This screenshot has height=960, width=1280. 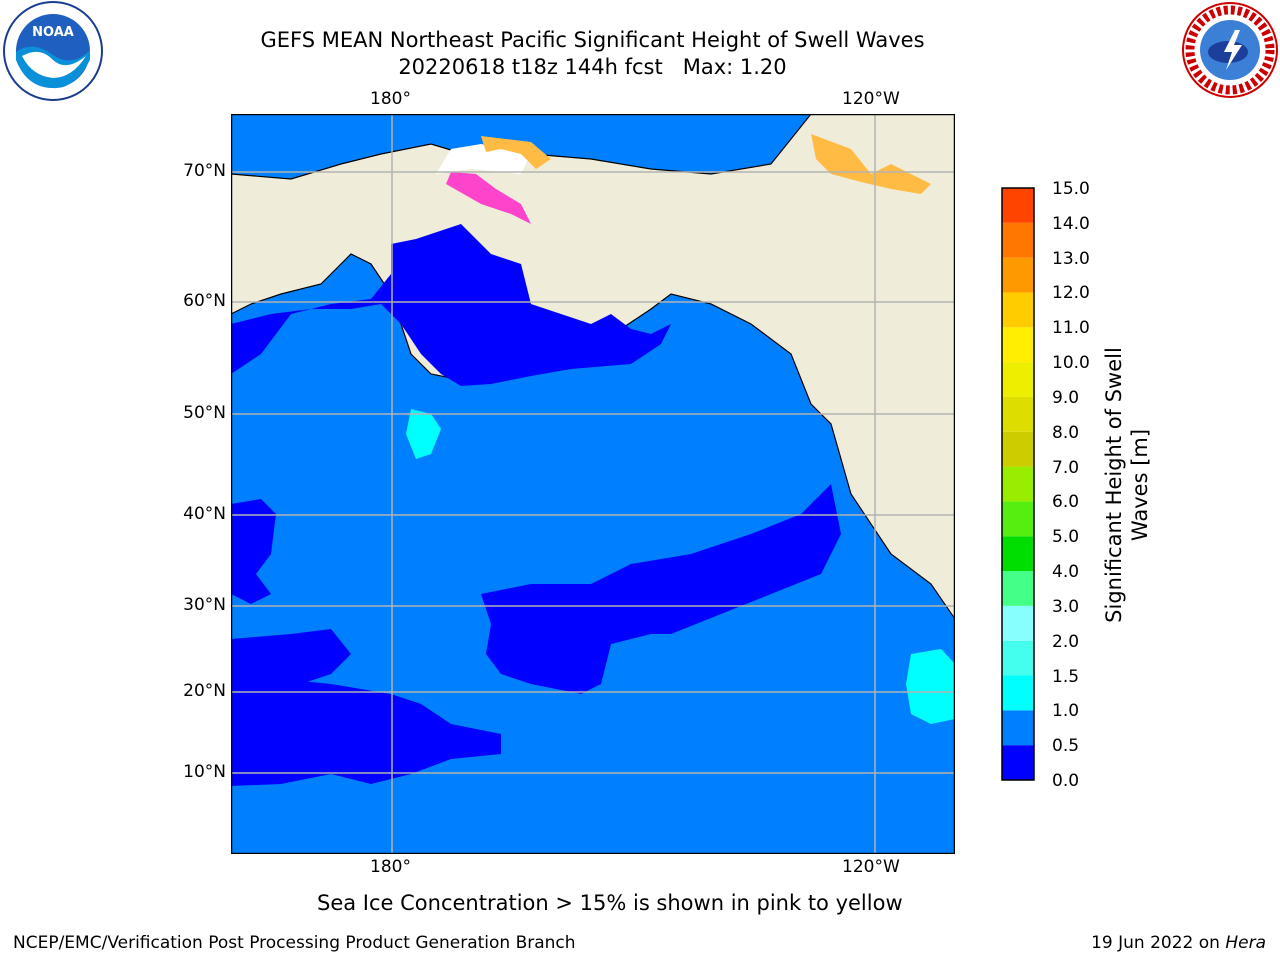 I want to click on colorbar-tick-label: 1.0, so click(x=1066, y=711).